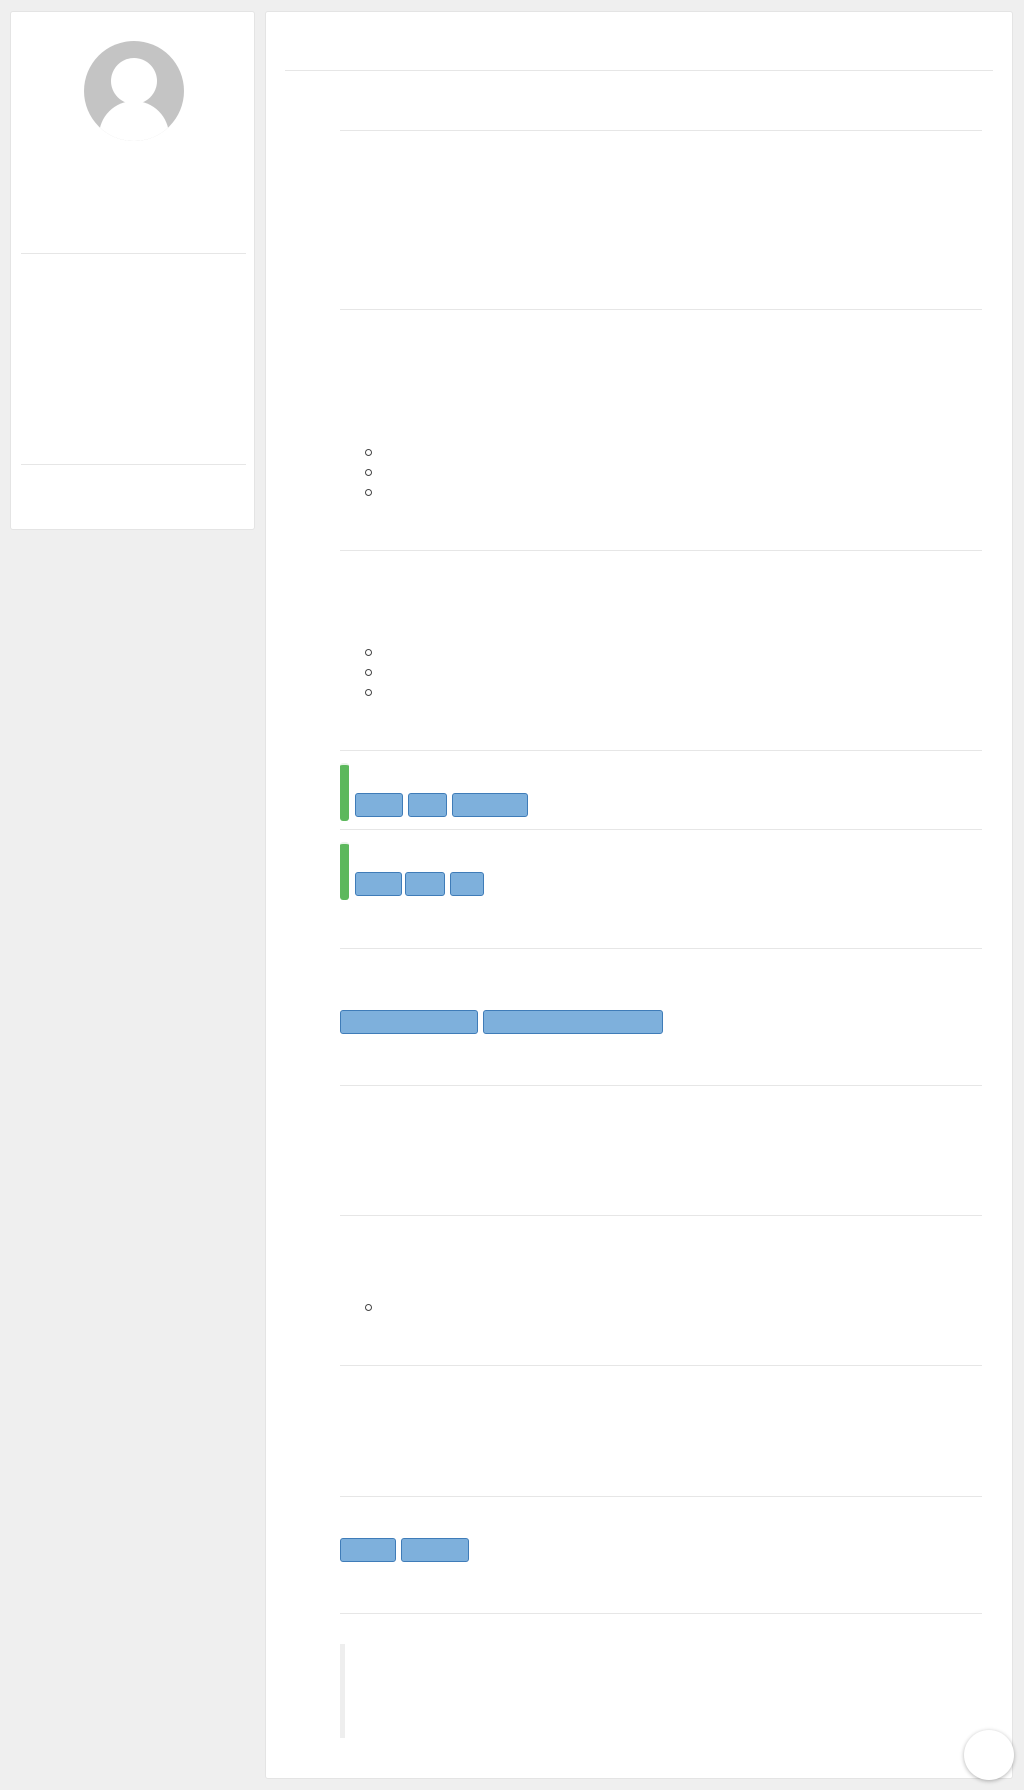 The image size is (1024, 1790). Describe the element at coordinates (639, 70) in the screenshot. I see `header-divider` at that location.